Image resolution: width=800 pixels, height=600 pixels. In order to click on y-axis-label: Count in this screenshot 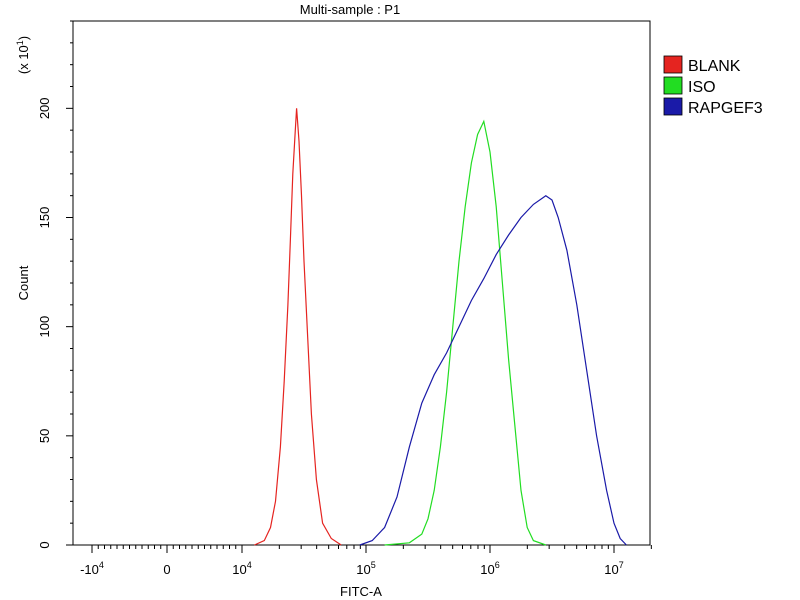, I will do `click(23, 282)`.